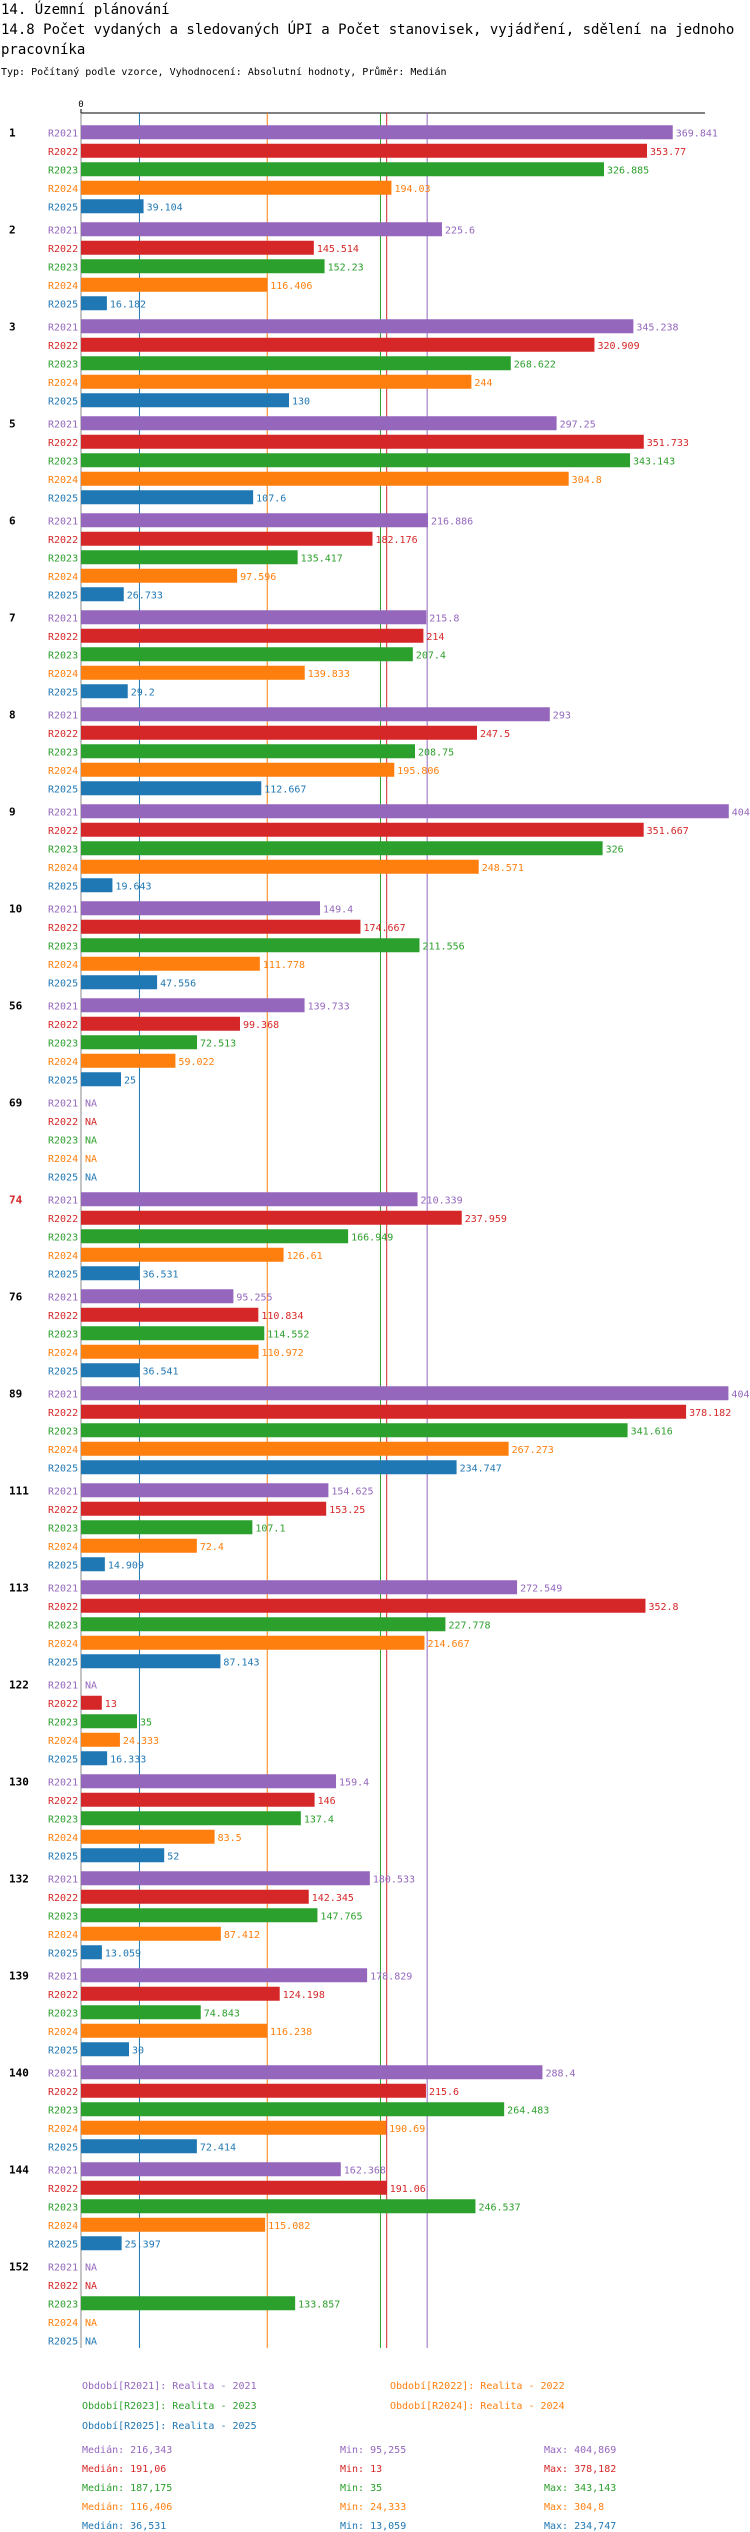 The image size is (750, 2532). I want to click on data-label: 135.417, so click(322, 558).